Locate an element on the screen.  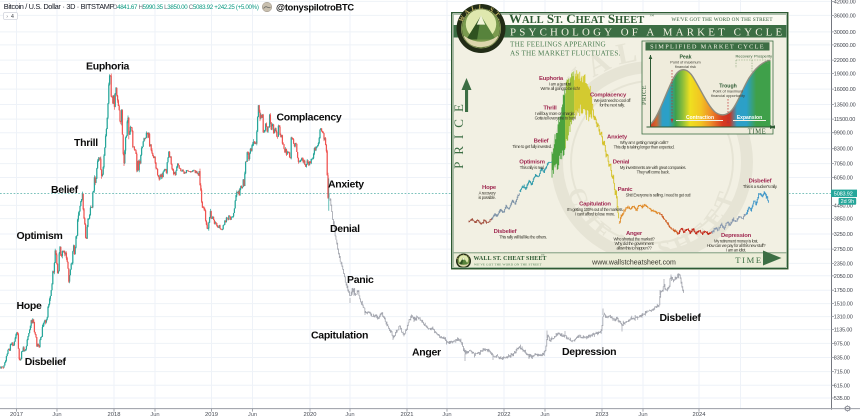
svg-text: 2024 is located at coordinates (700, 415).